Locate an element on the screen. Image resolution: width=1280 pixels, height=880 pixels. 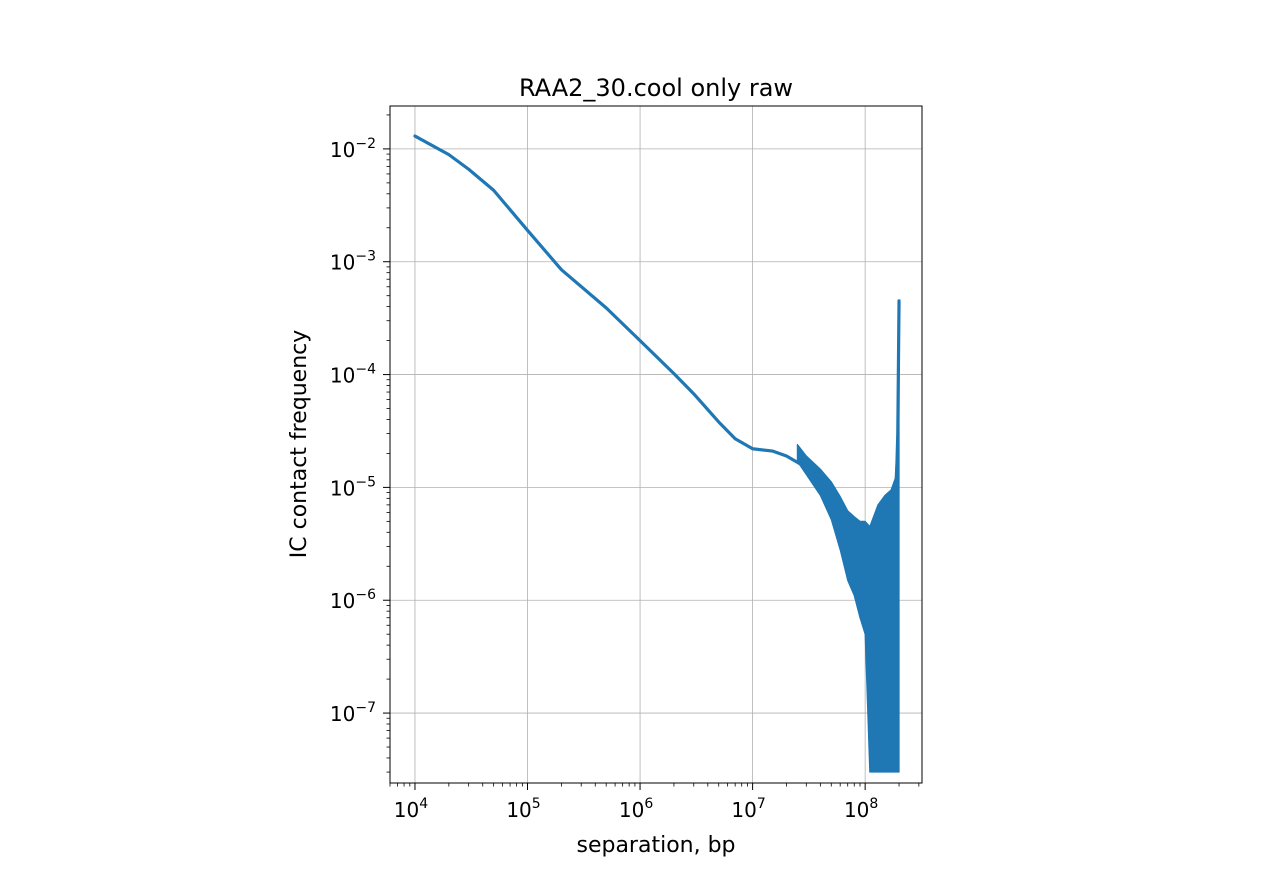
x-tick-label: 10⁷ is located at coordinates (748, 809).